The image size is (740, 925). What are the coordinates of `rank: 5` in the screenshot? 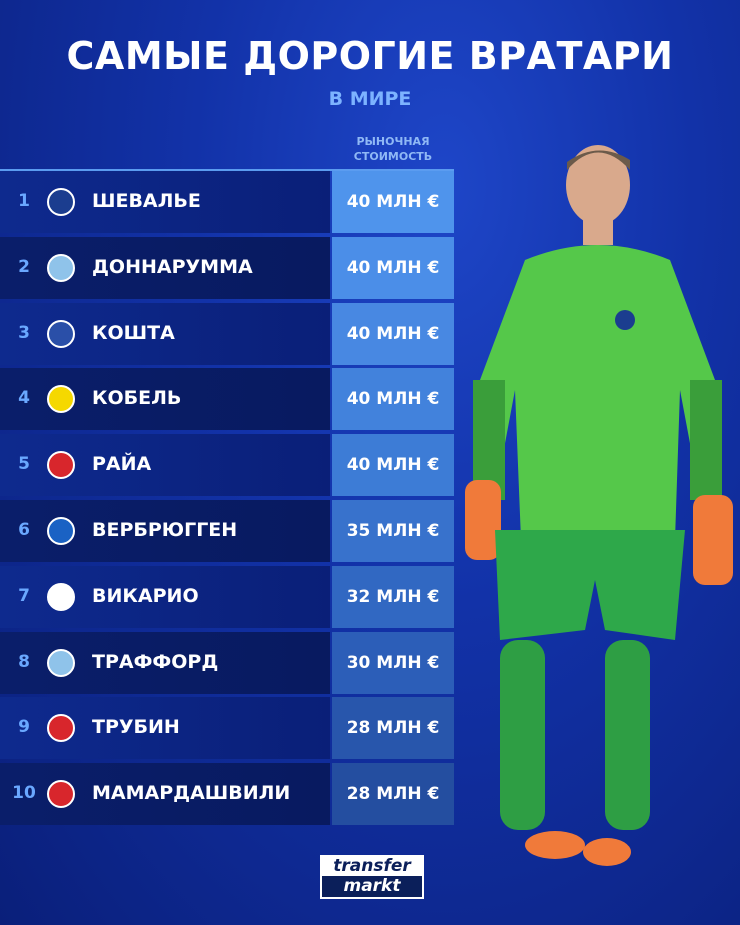 It's located at (24, 464).